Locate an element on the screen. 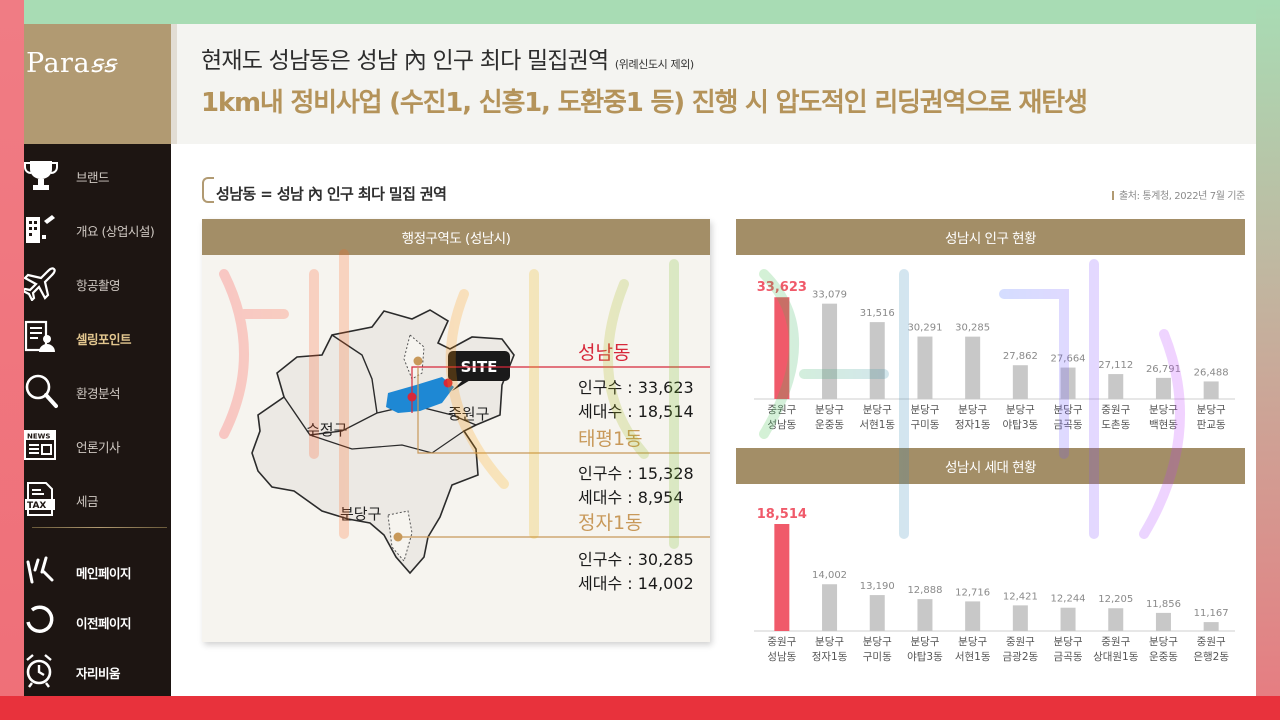  header-accent-bar is located at coordinates (174, 84).